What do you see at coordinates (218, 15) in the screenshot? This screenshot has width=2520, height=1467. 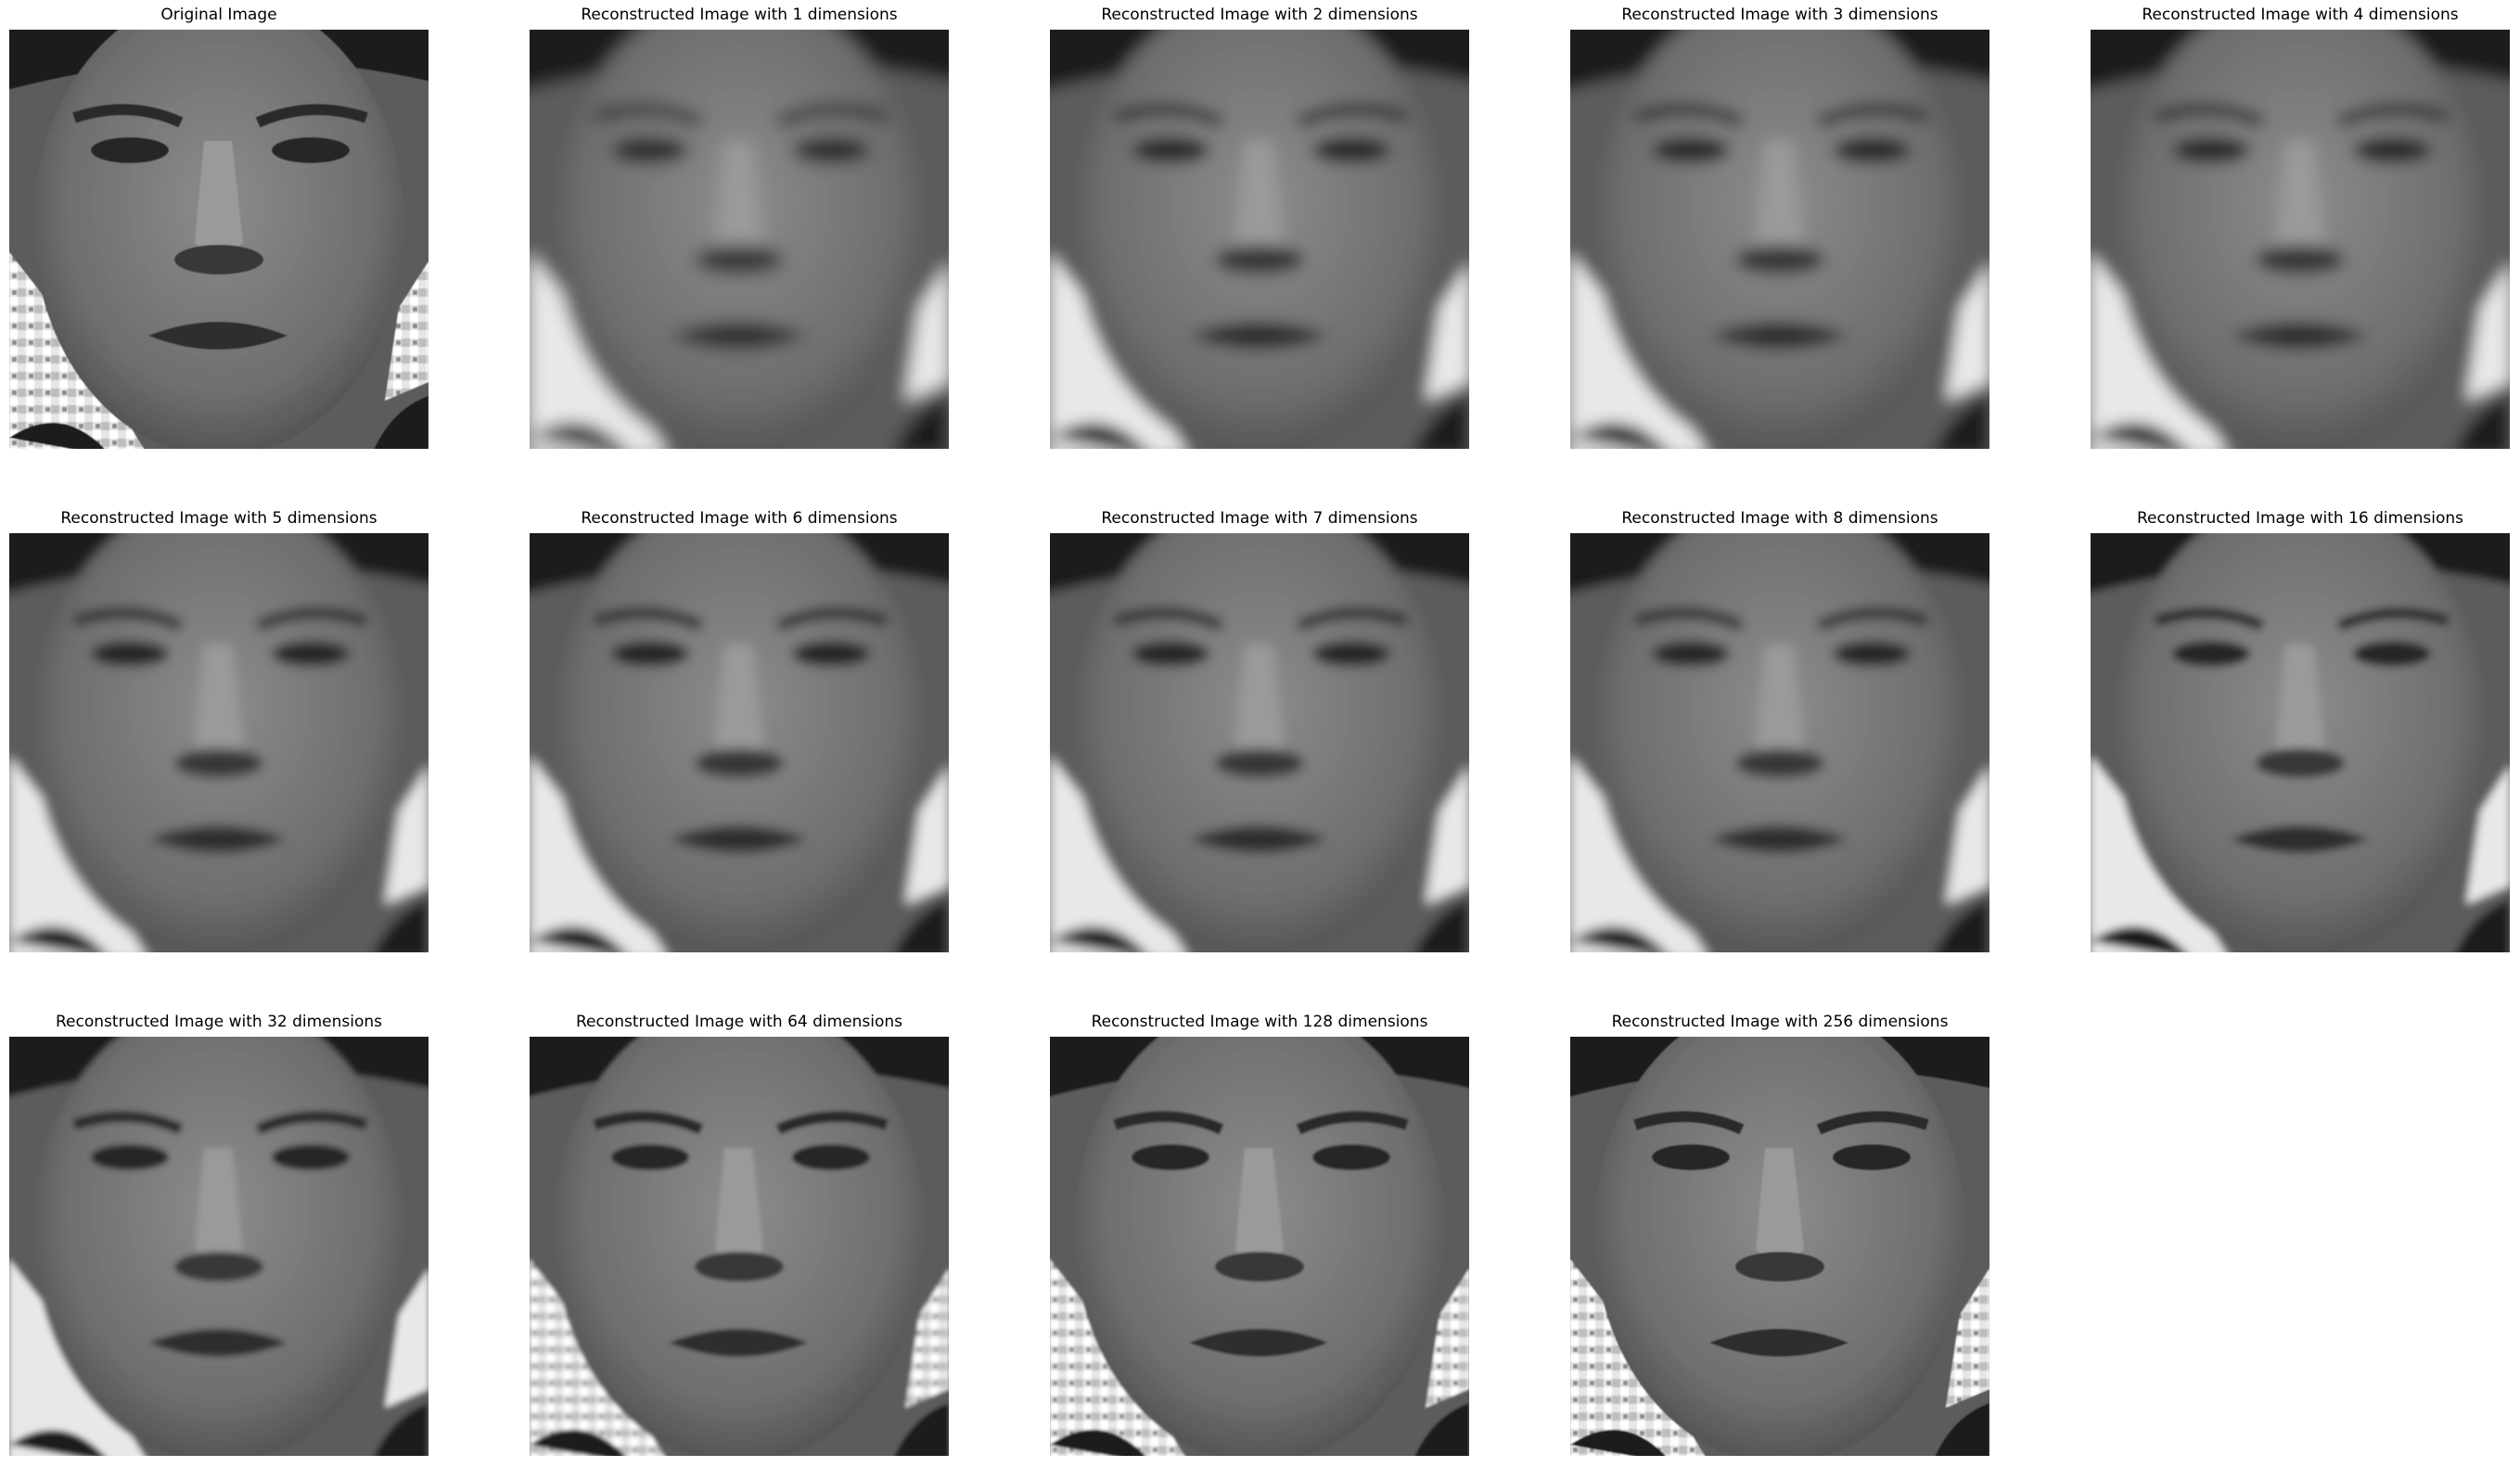 I see `panel-title: Original Image` at bounding box center [218, 15].